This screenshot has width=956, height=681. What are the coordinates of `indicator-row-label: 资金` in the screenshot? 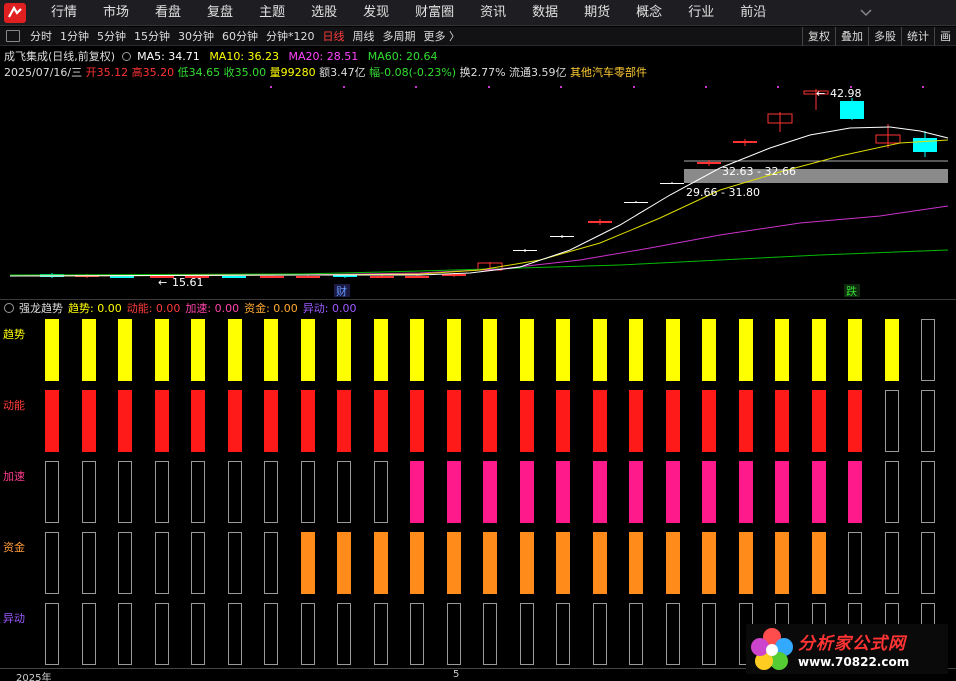 It's located at (14, 547).